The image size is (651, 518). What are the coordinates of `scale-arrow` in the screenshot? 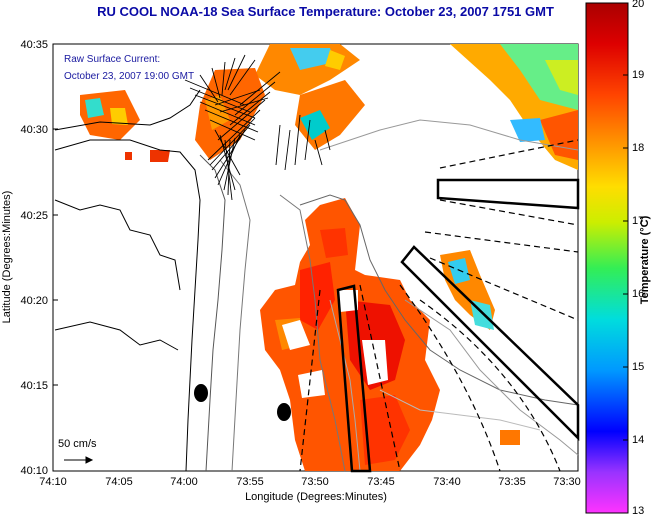 It's located at (79, 460).